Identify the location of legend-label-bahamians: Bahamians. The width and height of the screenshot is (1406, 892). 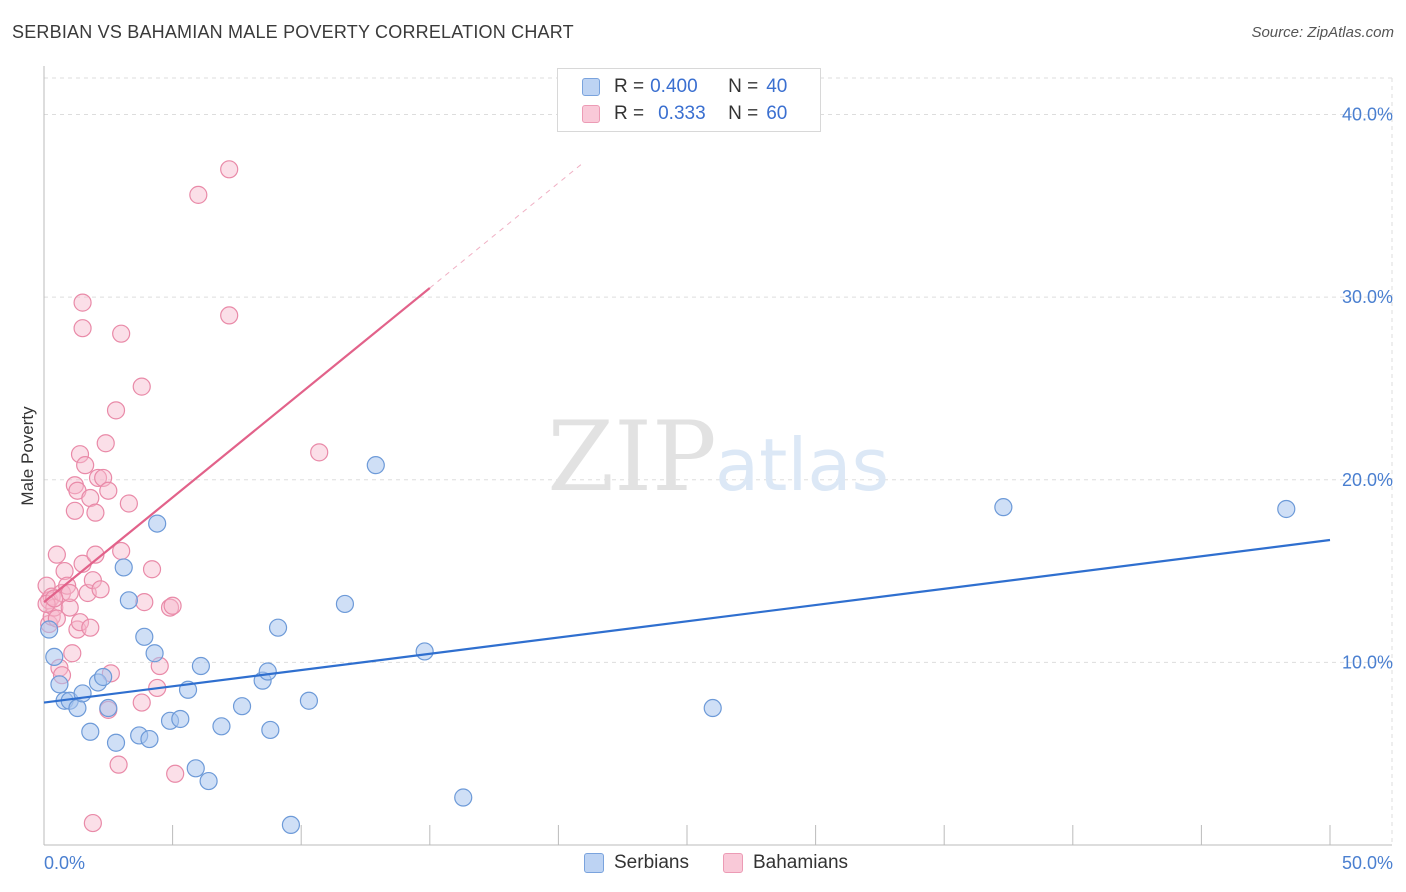
(801, 862).